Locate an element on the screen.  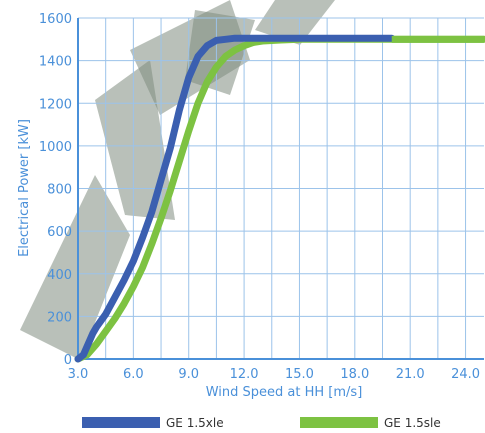
legend-swatch-ge-1-5xle is located at coordinates (121, 422).